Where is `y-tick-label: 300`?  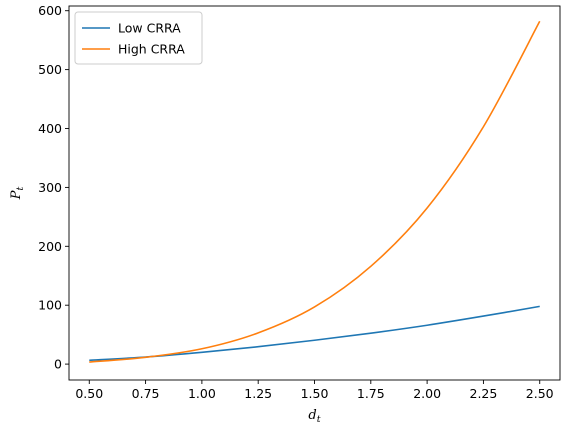 y-tick-label: 300 is located at coordinates (50, 187).